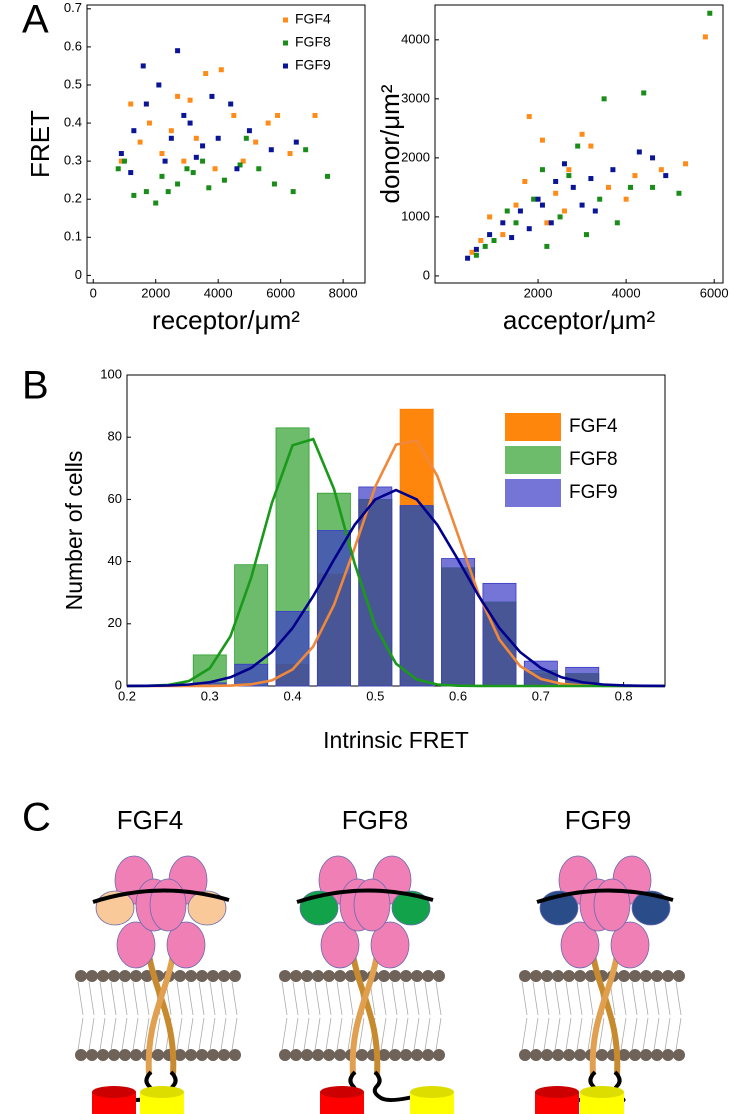 The image size is (731, 1114). Describe the element at coordinates (150, 820) in the screenshot. I see `ligand-label: FGF4` at that location.